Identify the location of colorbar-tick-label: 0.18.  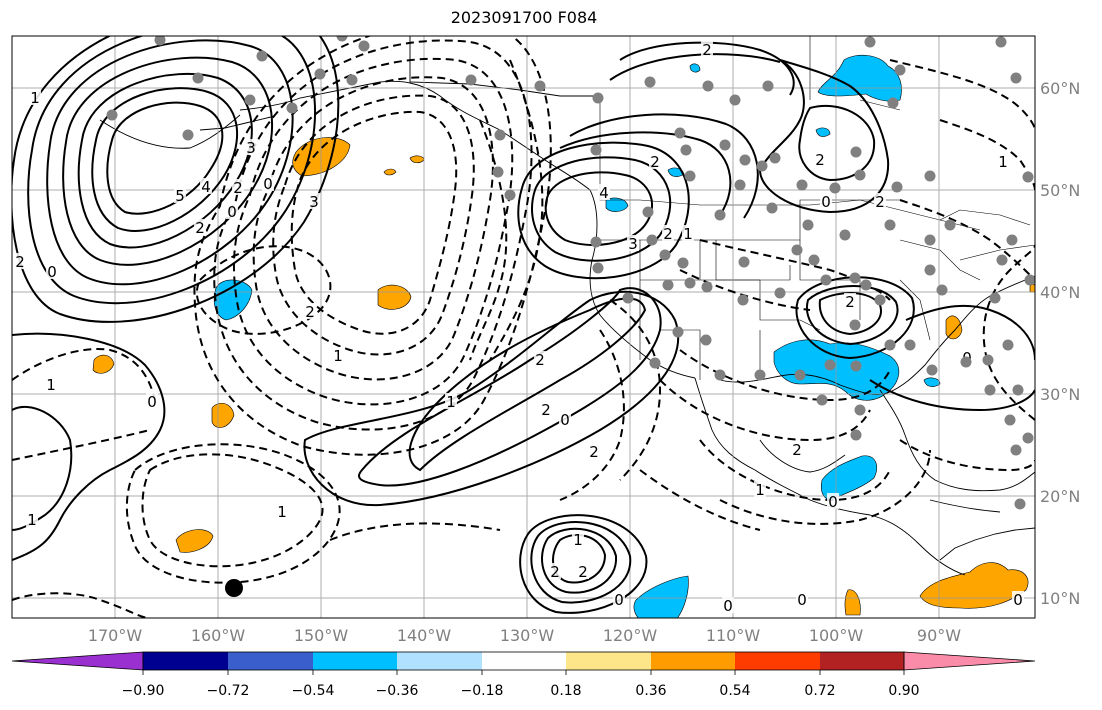
(565, 691).